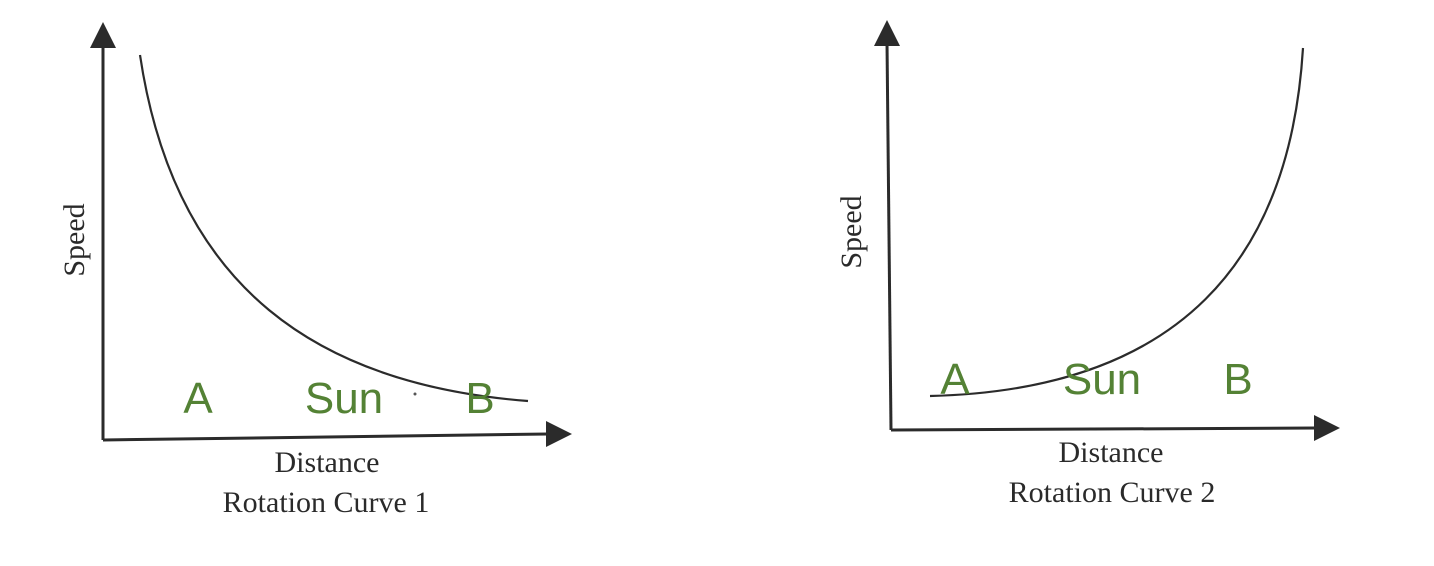 The image size is (1434, 566). What do you see at coordinates (326, 502) in the screenshot?
I see `panel-caption: Rotation Curve 1` at bounding box center [326, 502].